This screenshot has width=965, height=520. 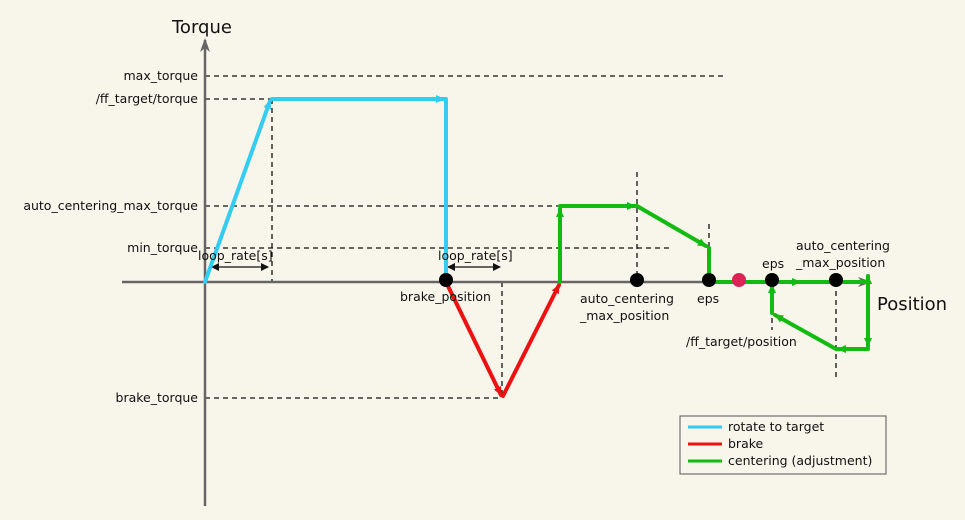 What do you see at coordinates (325, 189) in the screenshot?
I see `rotate-to-target-path` at bounding box center [325, 189].